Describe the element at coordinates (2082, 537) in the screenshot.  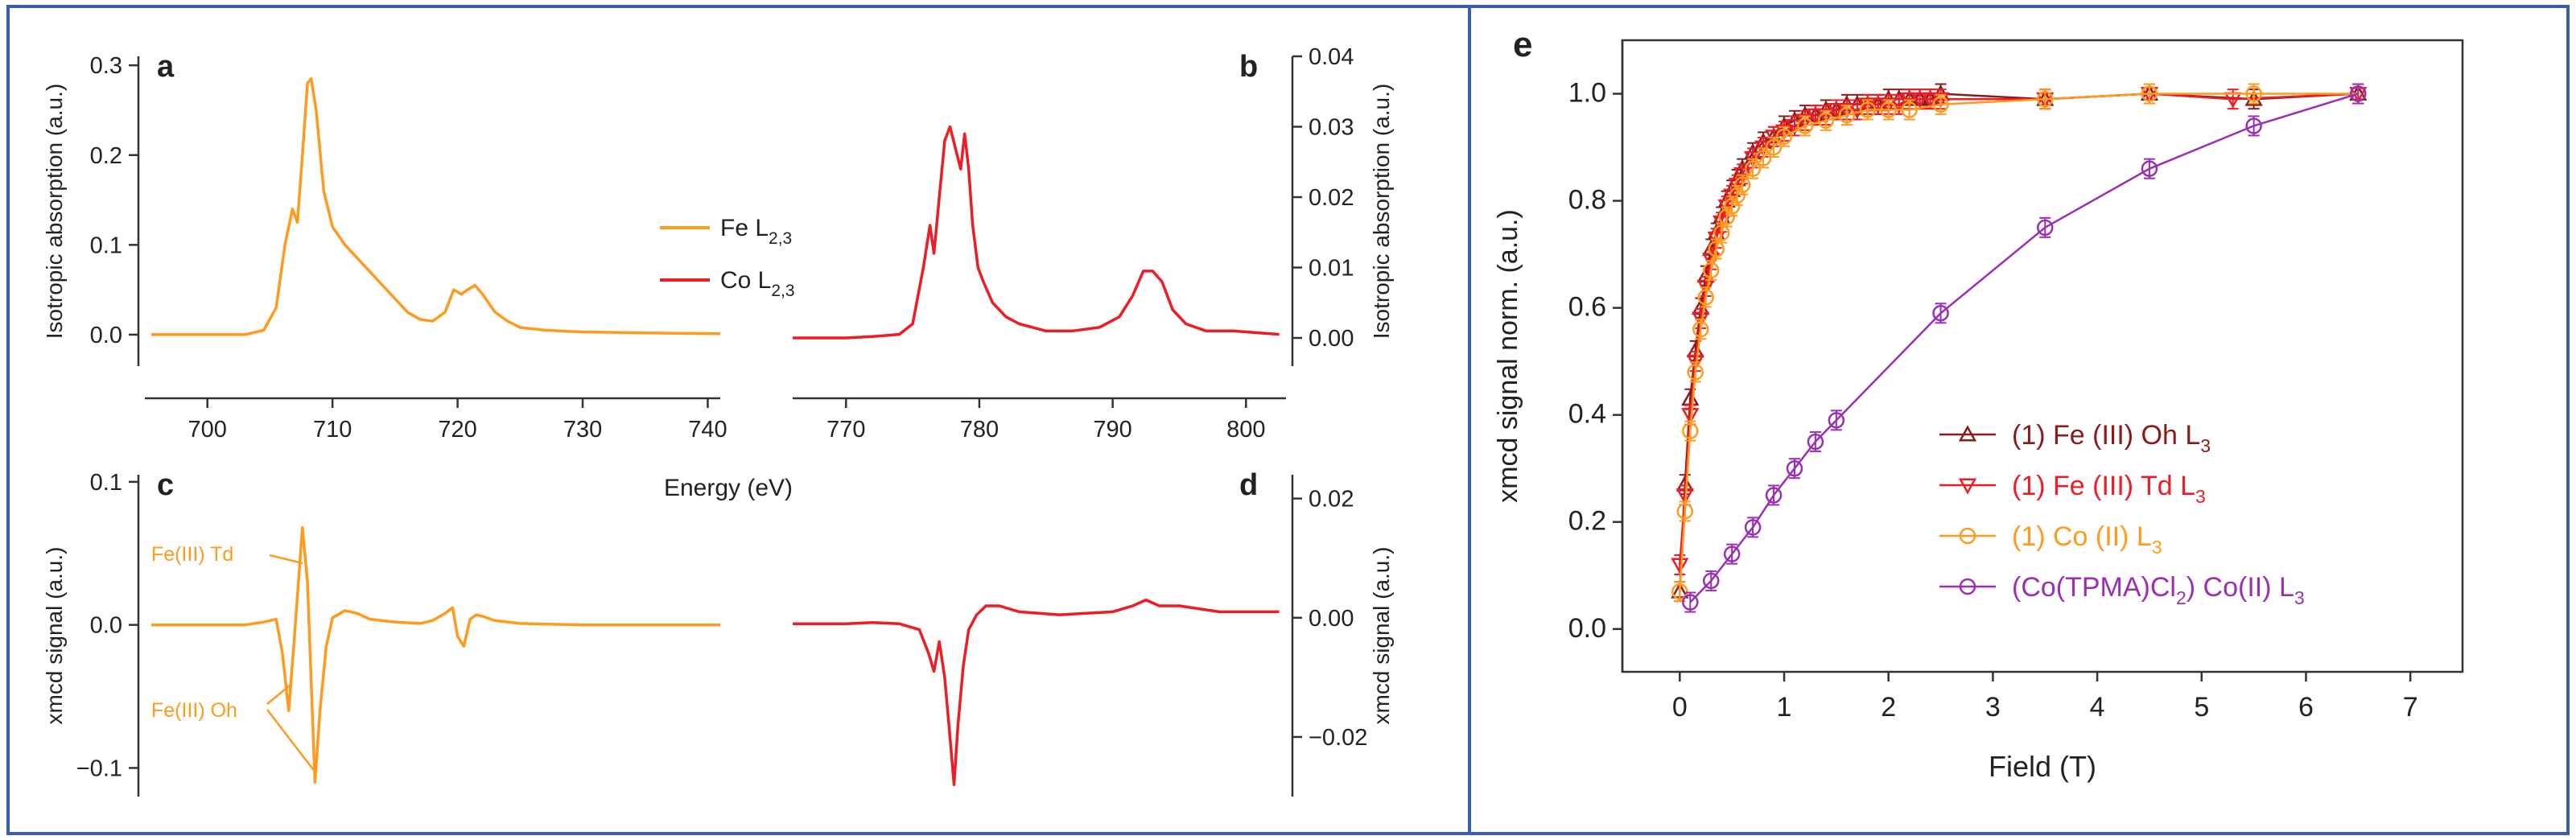
I see `legend-e-main: (1) Co (II) L` at that location.